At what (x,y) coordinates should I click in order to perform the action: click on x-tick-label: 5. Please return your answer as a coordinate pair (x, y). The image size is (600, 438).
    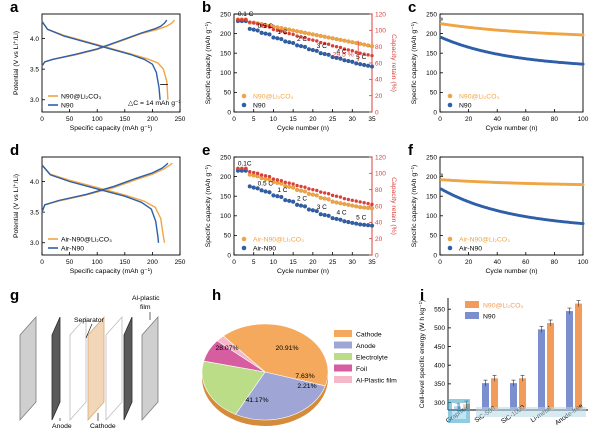
    Looking at the image, I should click on (254, 119).